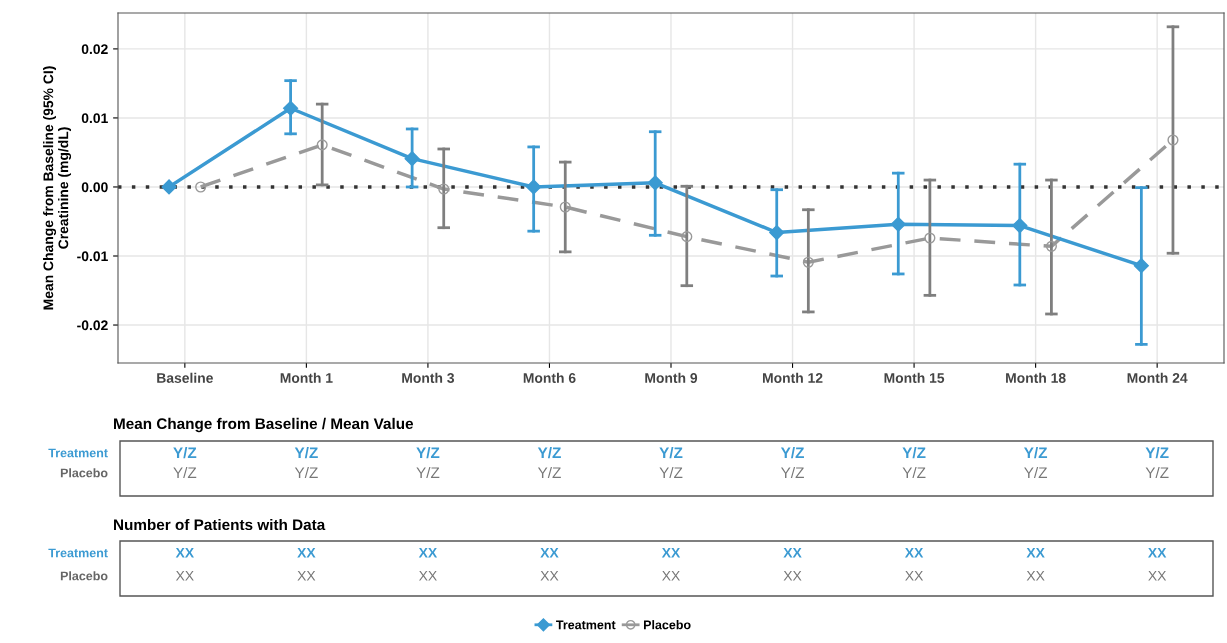 The width and height of the screenshot is (1227, 643). Describe the element at coordinates (57, 188) in the screenshot. I see `y-axis-title: Mean Change from Baseline (95% CI) Creatinine (mg/dL)` at that location.